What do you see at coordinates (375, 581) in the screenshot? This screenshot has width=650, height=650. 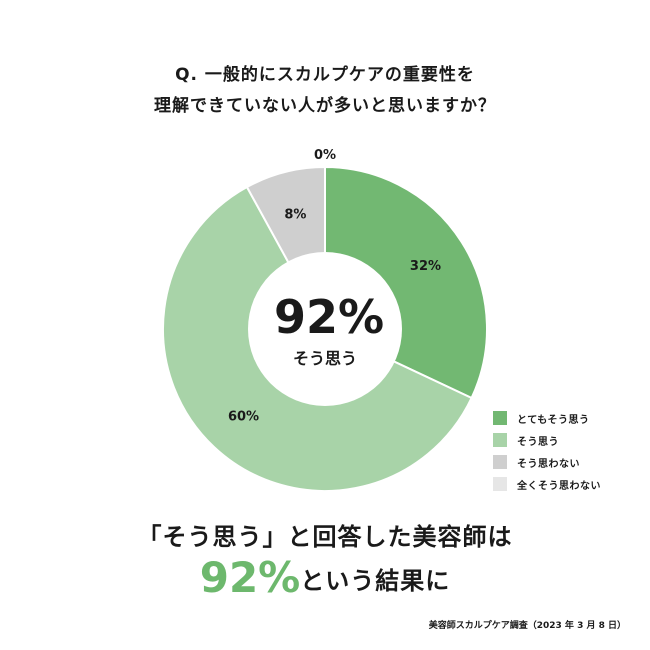 I see `result-text: という結果に` at bounding box center [375, 581].